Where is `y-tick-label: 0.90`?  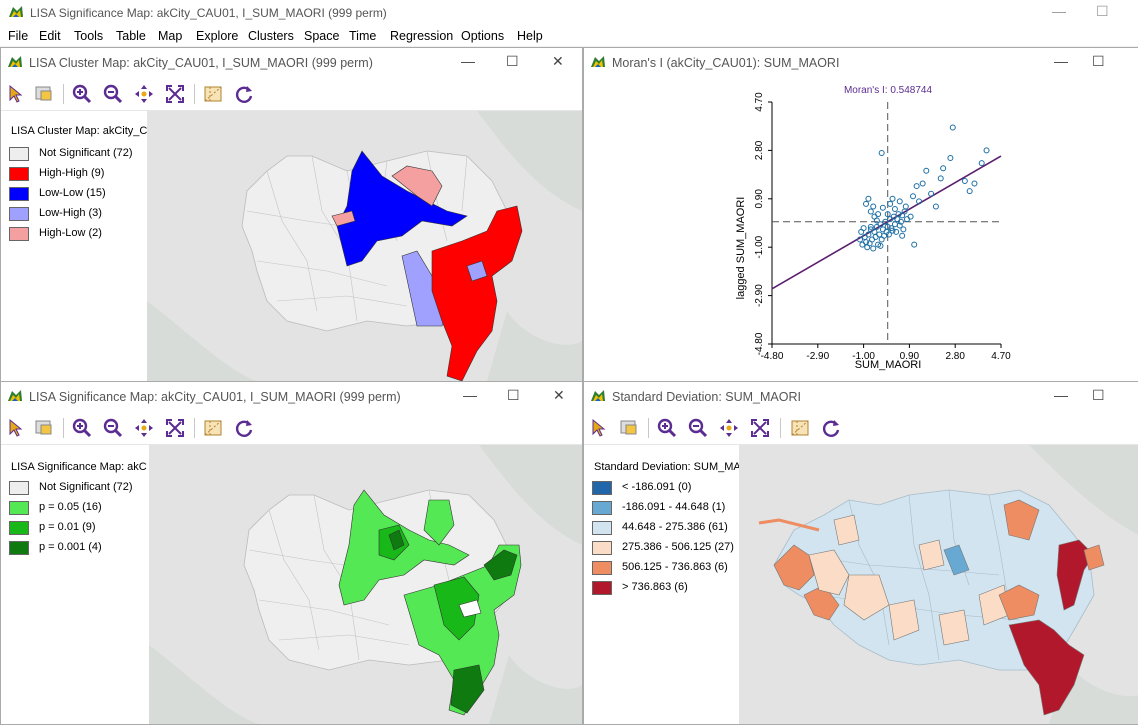
y-tick-label: 0.90 is located at coordinates (759, 199).